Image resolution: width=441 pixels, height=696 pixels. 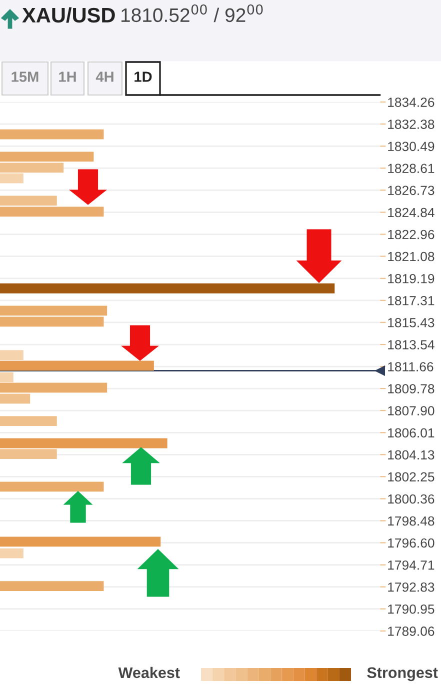 What do you see at coordinates (411, 279) in the screenshot?
I see `y-tick-label: 1819.19` at bounding box center [411, 279].